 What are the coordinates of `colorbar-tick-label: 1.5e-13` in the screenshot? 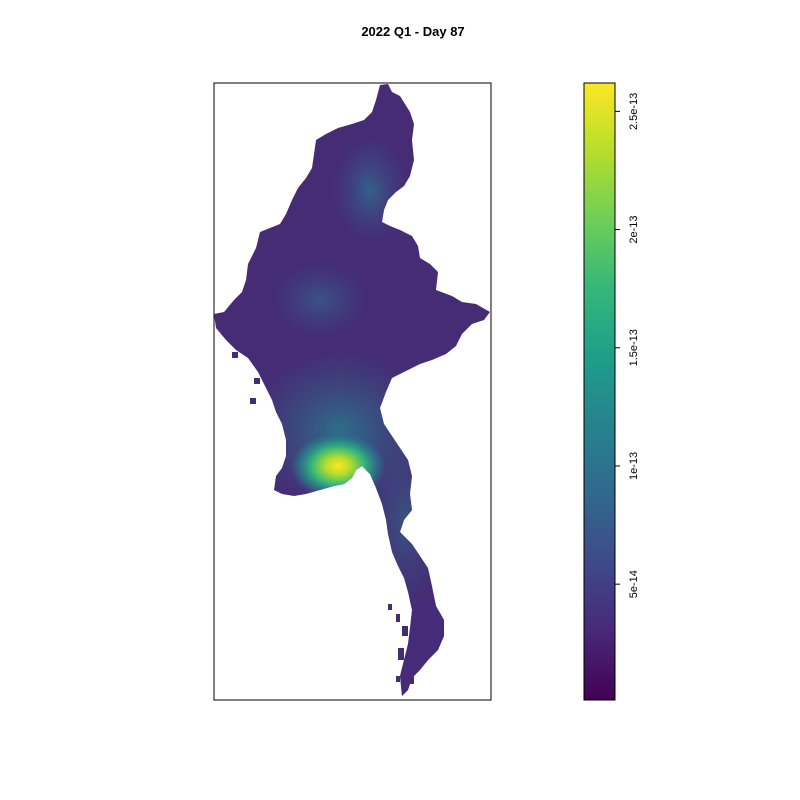 It's located at (634, 347).